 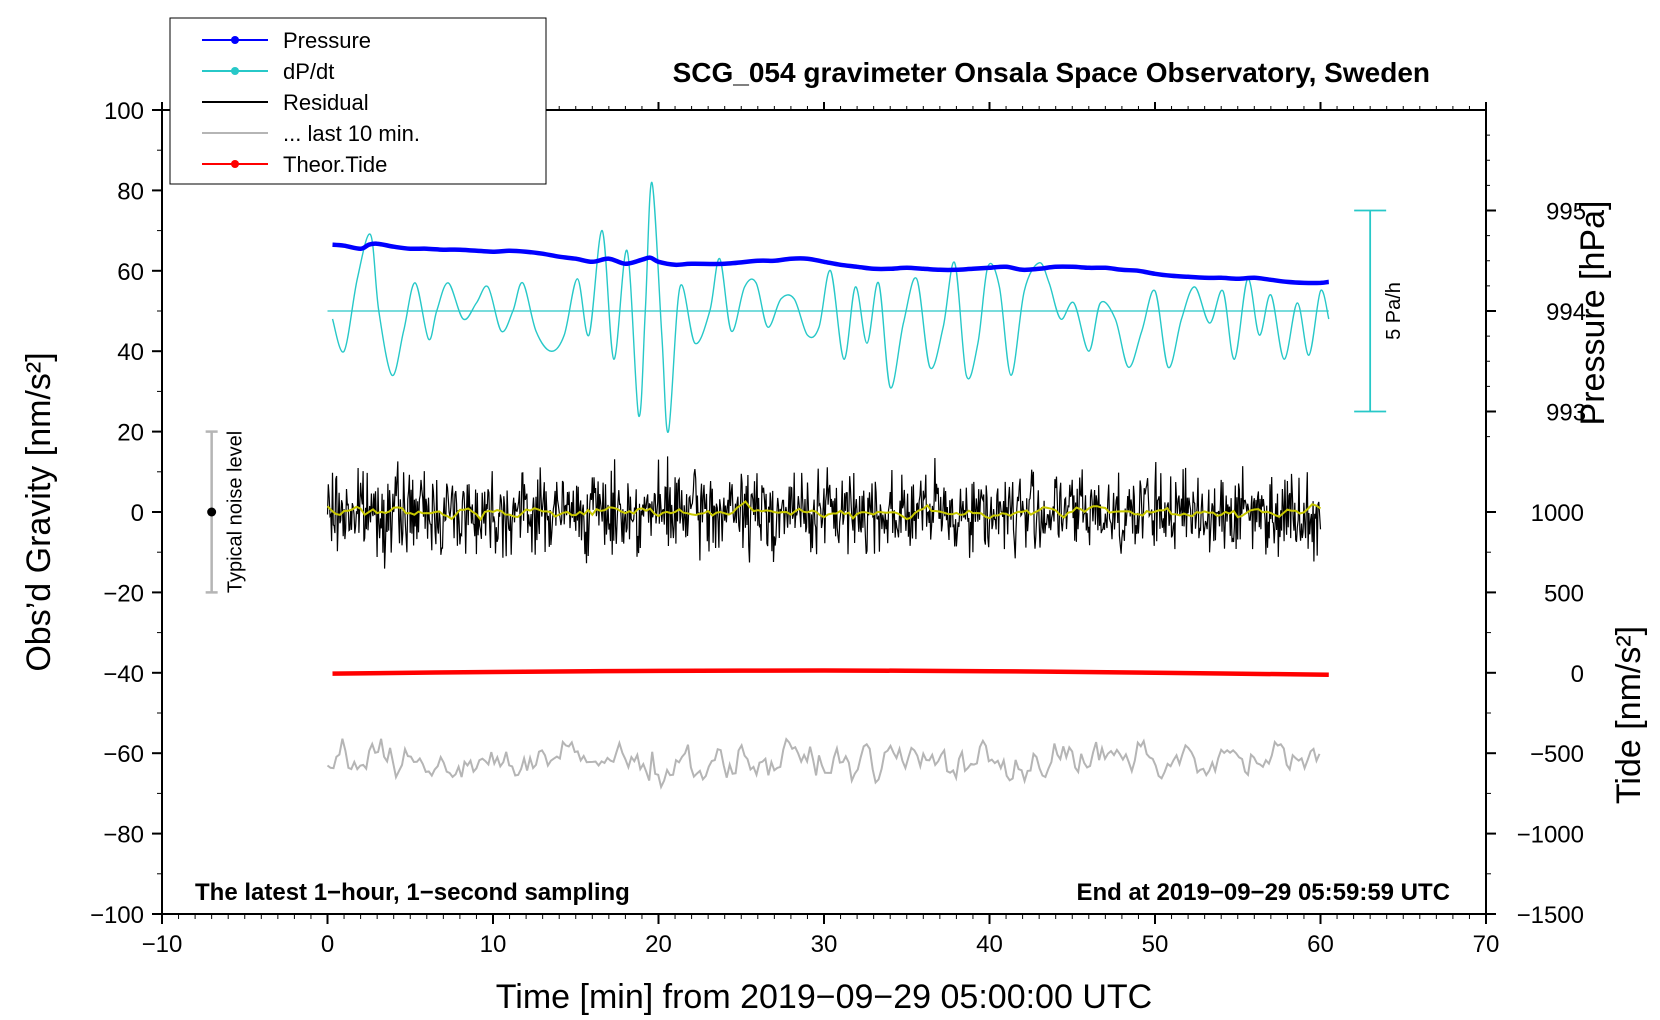 I want to click on y-tick-label: 60, so click(x=130, y=272).